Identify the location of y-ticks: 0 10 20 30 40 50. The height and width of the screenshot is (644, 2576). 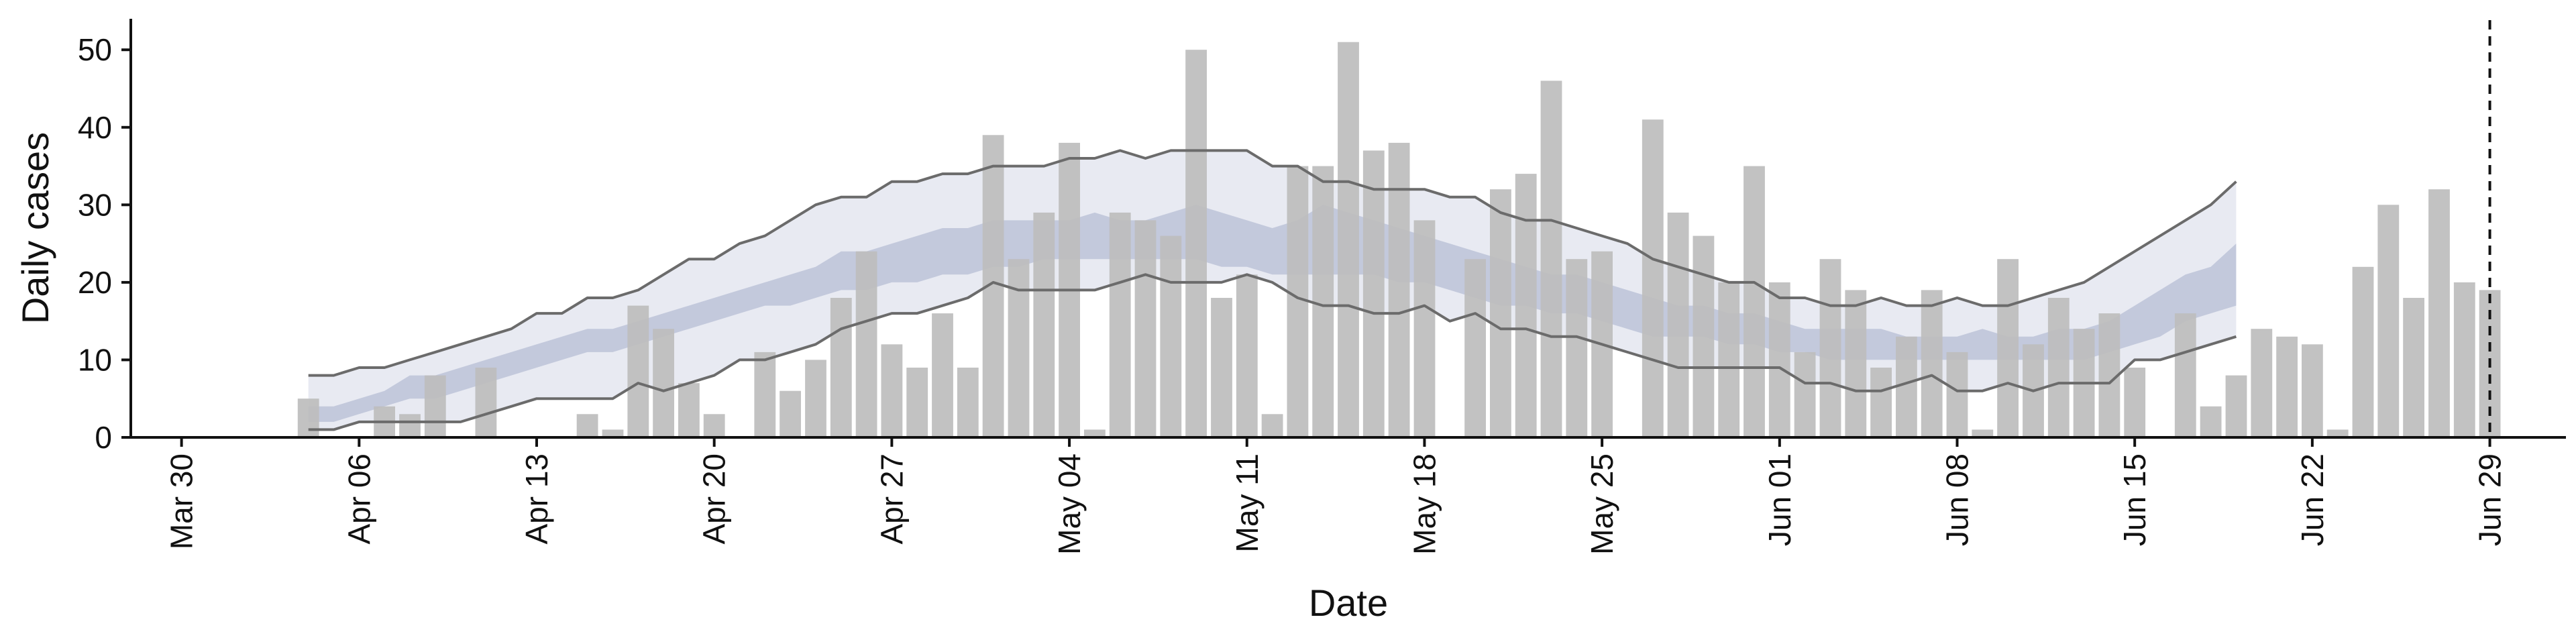
(104, 243).